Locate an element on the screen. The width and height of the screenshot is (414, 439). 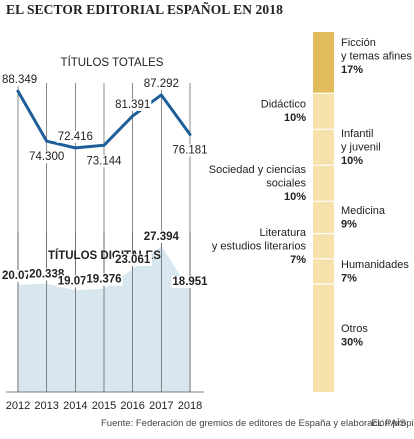
total-point-2017 is located at coordinates (161, 95).